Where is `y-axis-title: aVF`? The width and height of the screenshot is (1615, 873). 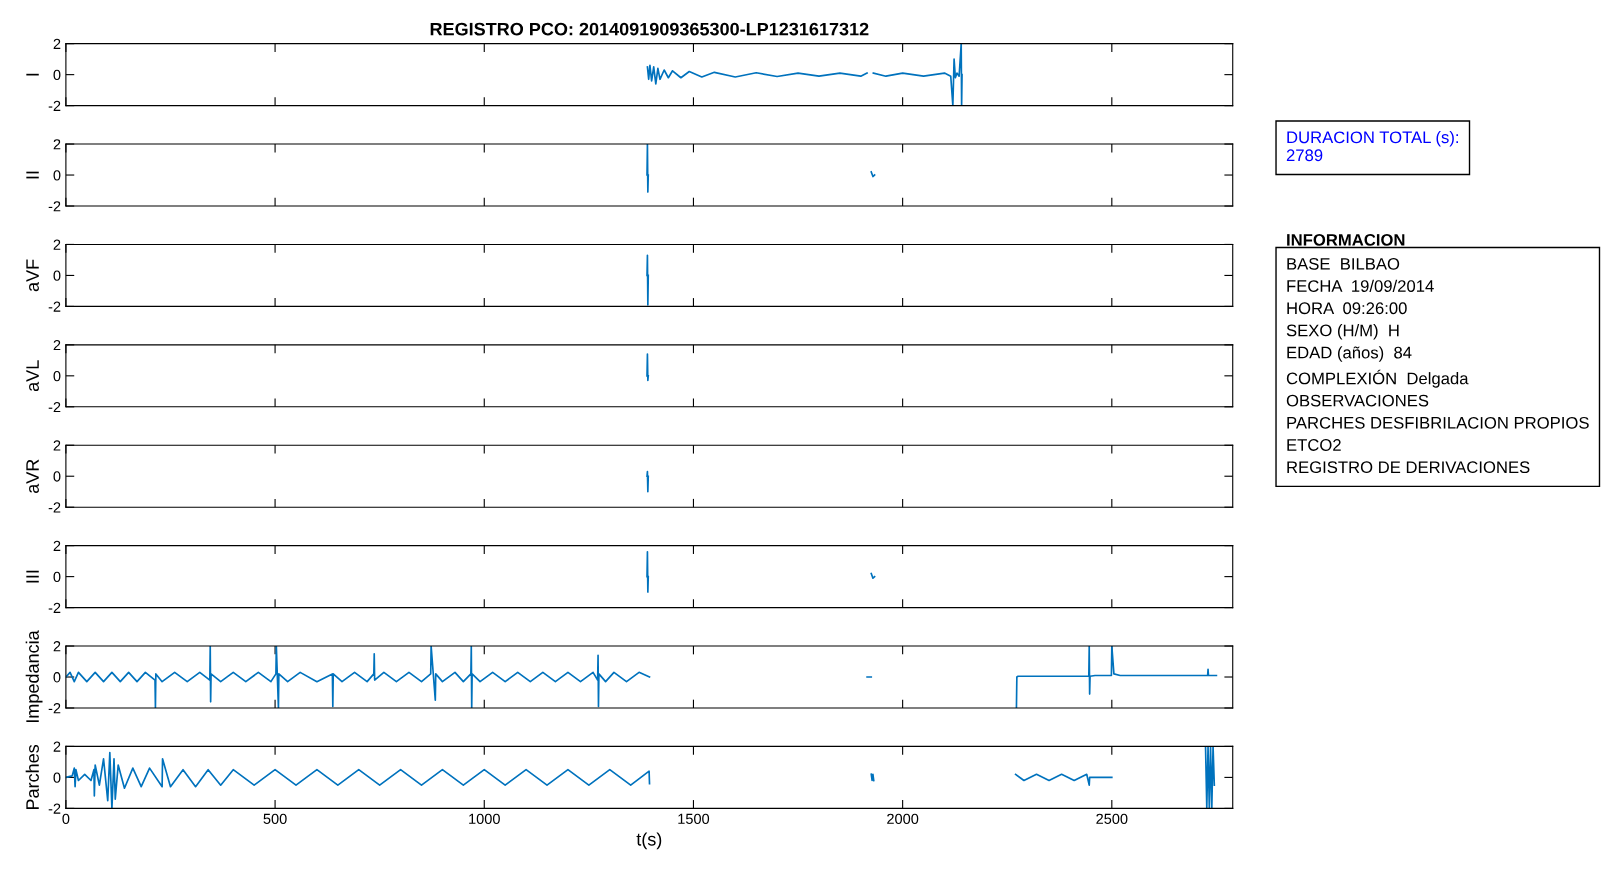 y-axis-title: aVF is located at coordinates (32, 275).